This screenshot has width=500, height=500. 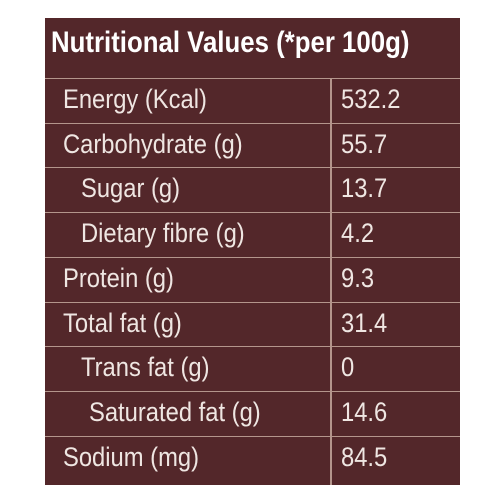 I want to click on panel-title: Nutritional Values (*per 100g), so click(x=230, y=42).